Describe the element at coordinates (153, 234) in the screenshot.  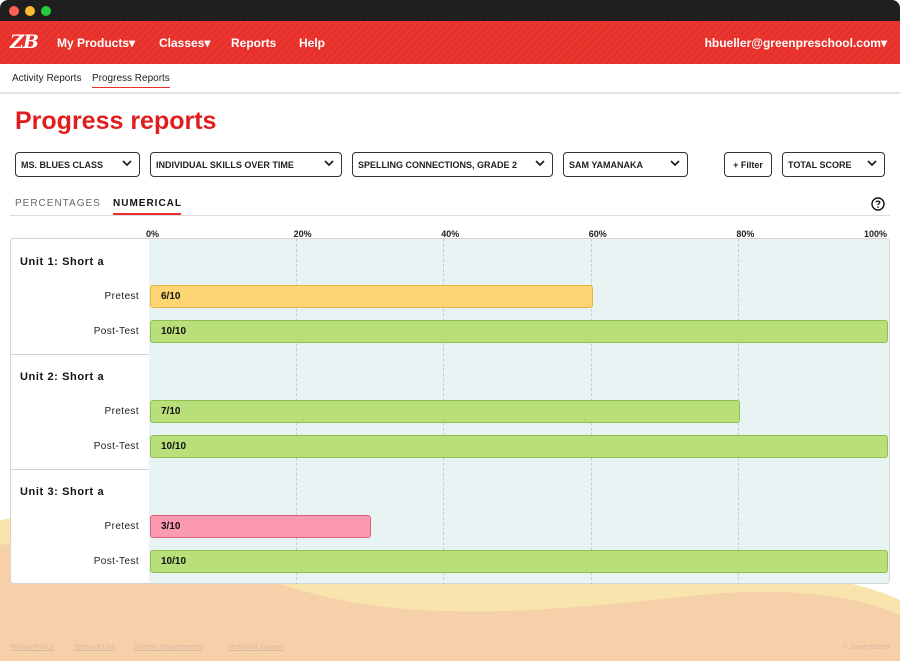
I see `x-tick-label: 0%` at that location.